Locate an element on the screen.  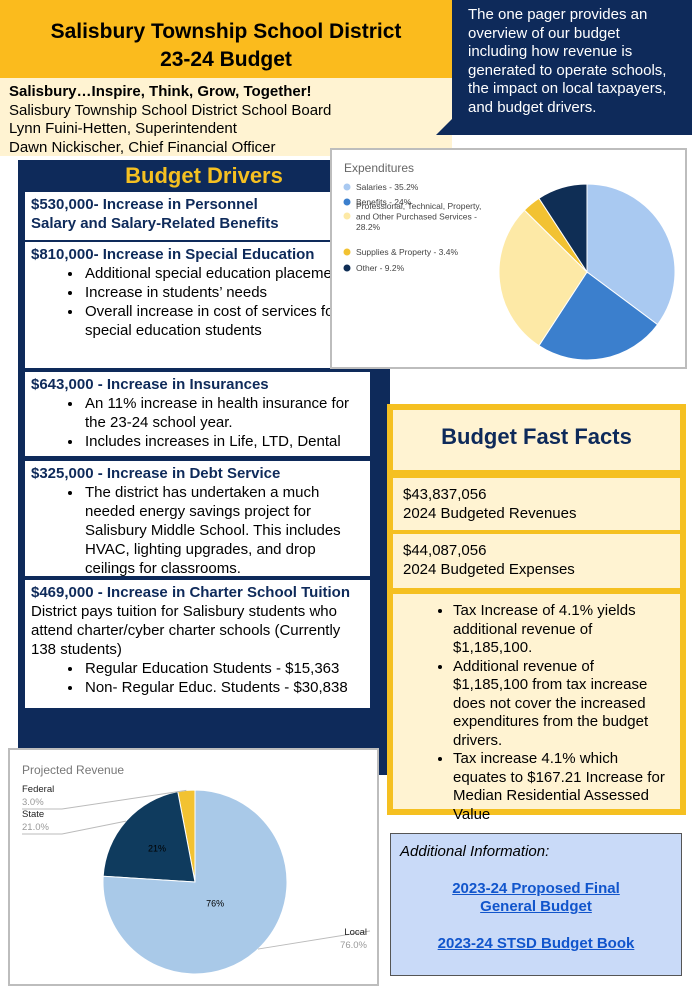
inner-label: 76% is located at coordinates (215, 903).